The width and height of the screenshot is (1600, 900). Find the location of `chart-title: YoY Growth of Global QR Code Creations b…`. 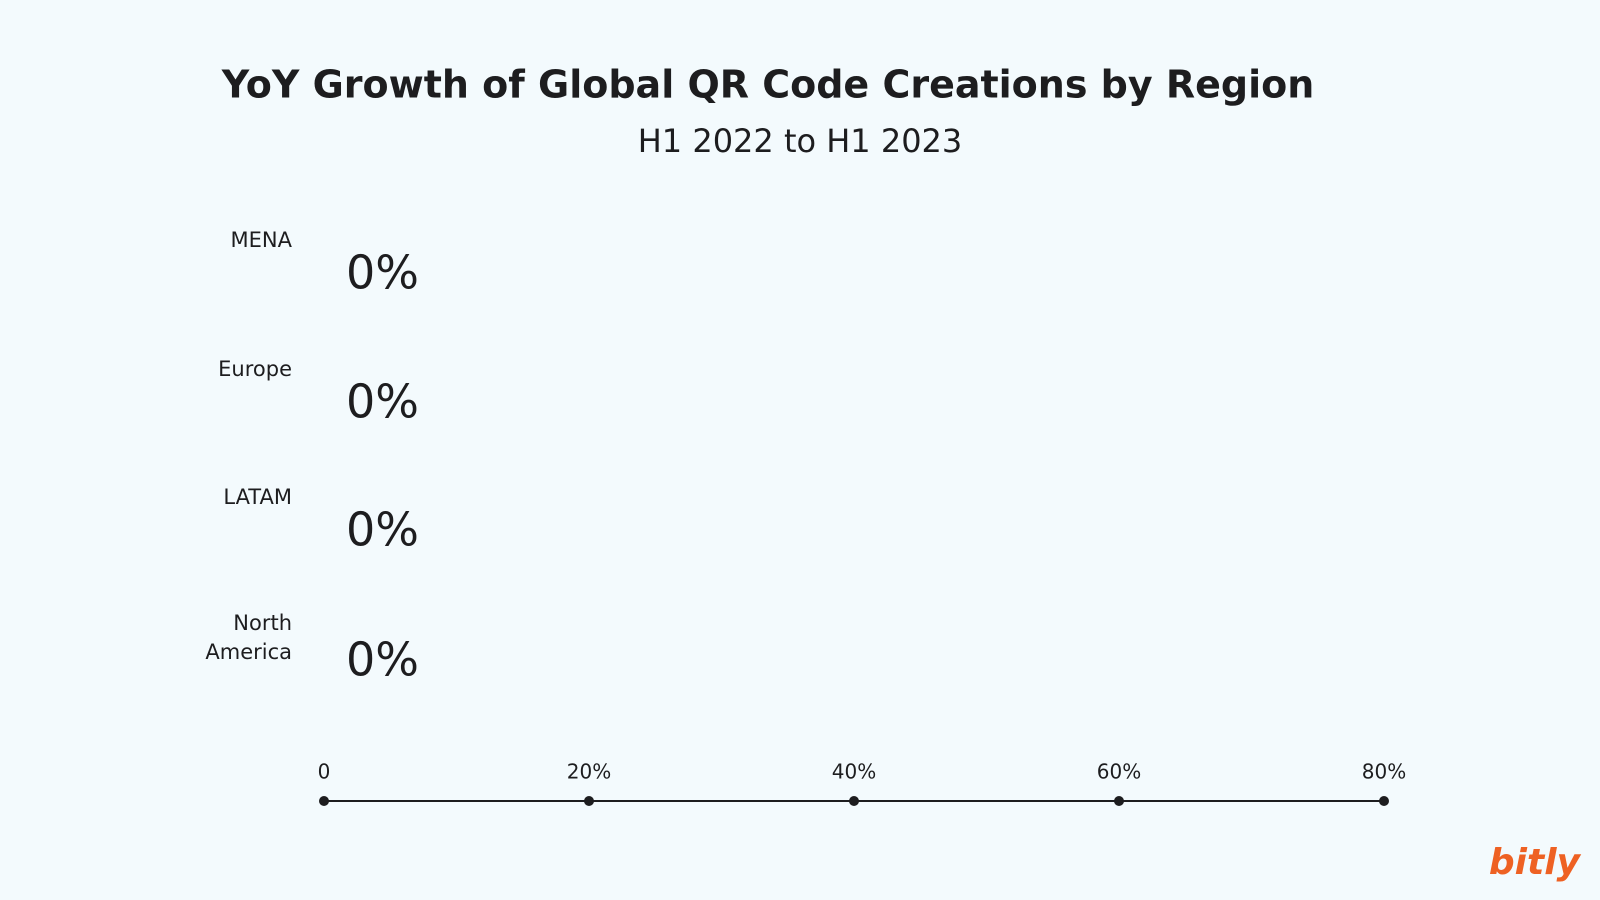

chart-title: YoY Growth of Global QR Code Creations b… is located at coordinates (768, 85).